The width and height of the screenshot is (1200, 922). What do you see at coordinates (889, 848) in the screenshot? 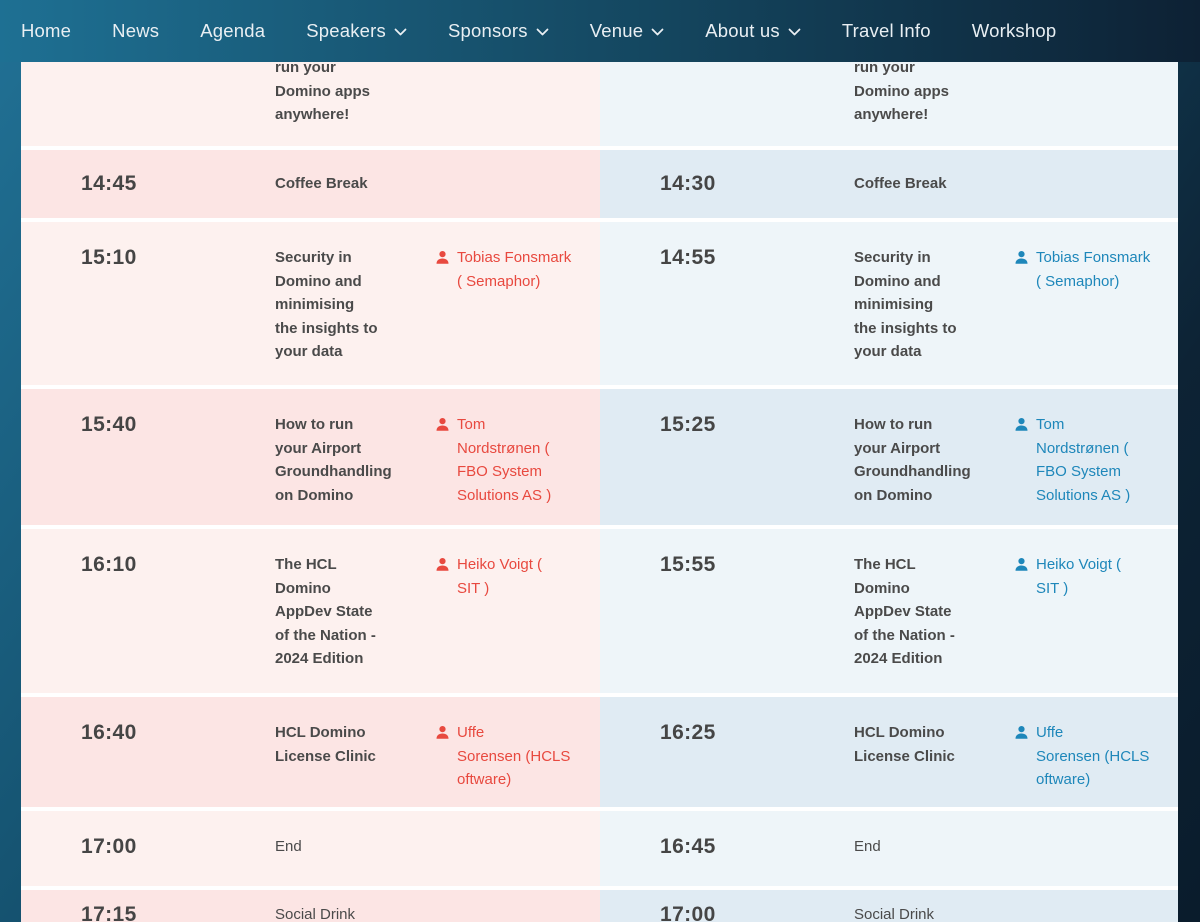
I see `agenda-row: 16:45 End` at bounding box center [889, 848].